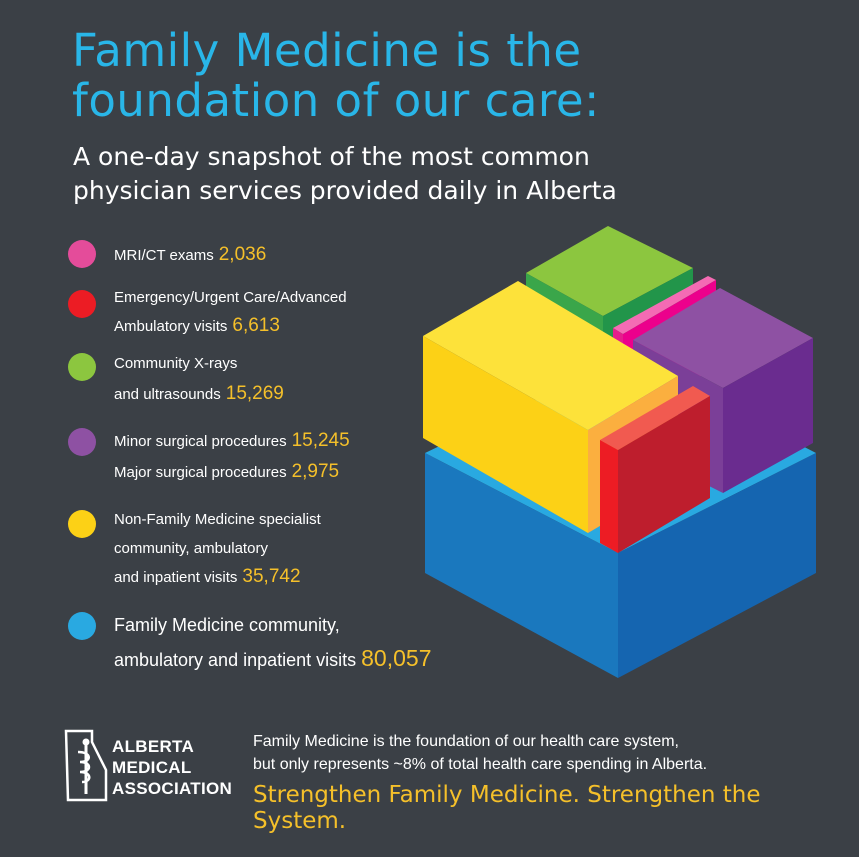 This screenshot has height=857, width=859. I want to click on legend-line: Non-Family Medicine specialist, so click(217, 519).